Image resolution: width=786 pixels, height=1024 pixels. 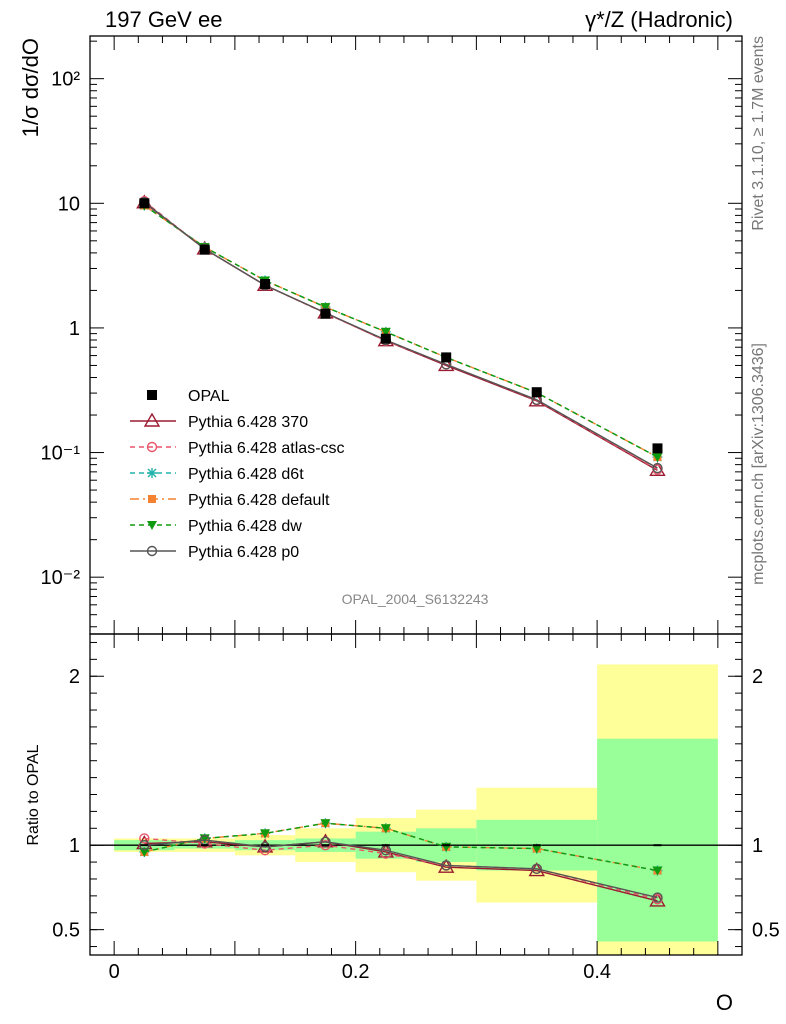 What do you see at coordinates (758, 133) in the screenshot?
I see `rivet-version-text: Rivet 3.1.10, ≥ 1.7M events` at bounding box center [758, 133].